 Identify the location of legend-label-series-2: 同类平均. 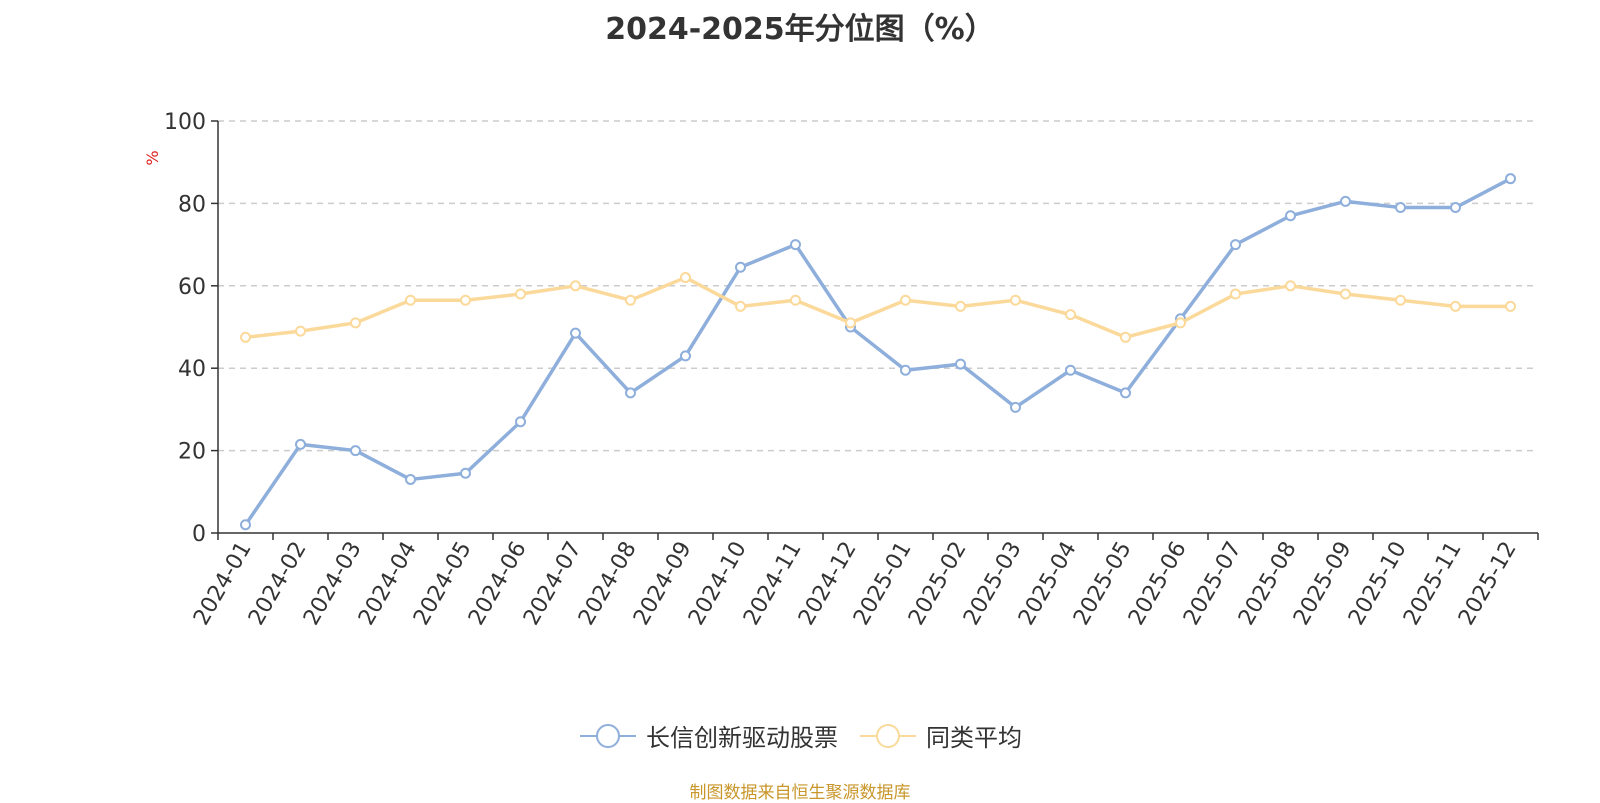
(974, 738).